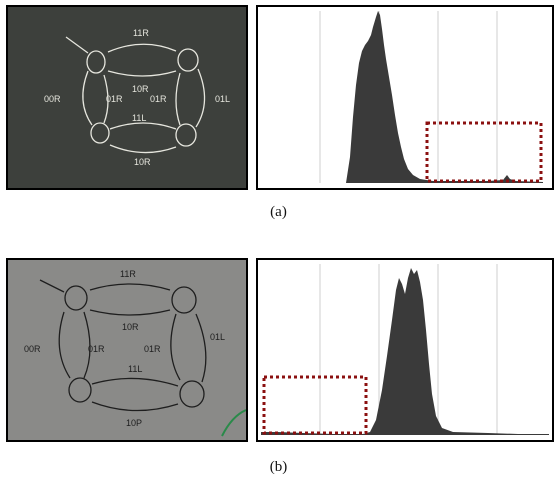 The image size is (557, 479). Describe the element at coordinates (135, 95) in the screenshot. I see `state-diagram-a` at that location.